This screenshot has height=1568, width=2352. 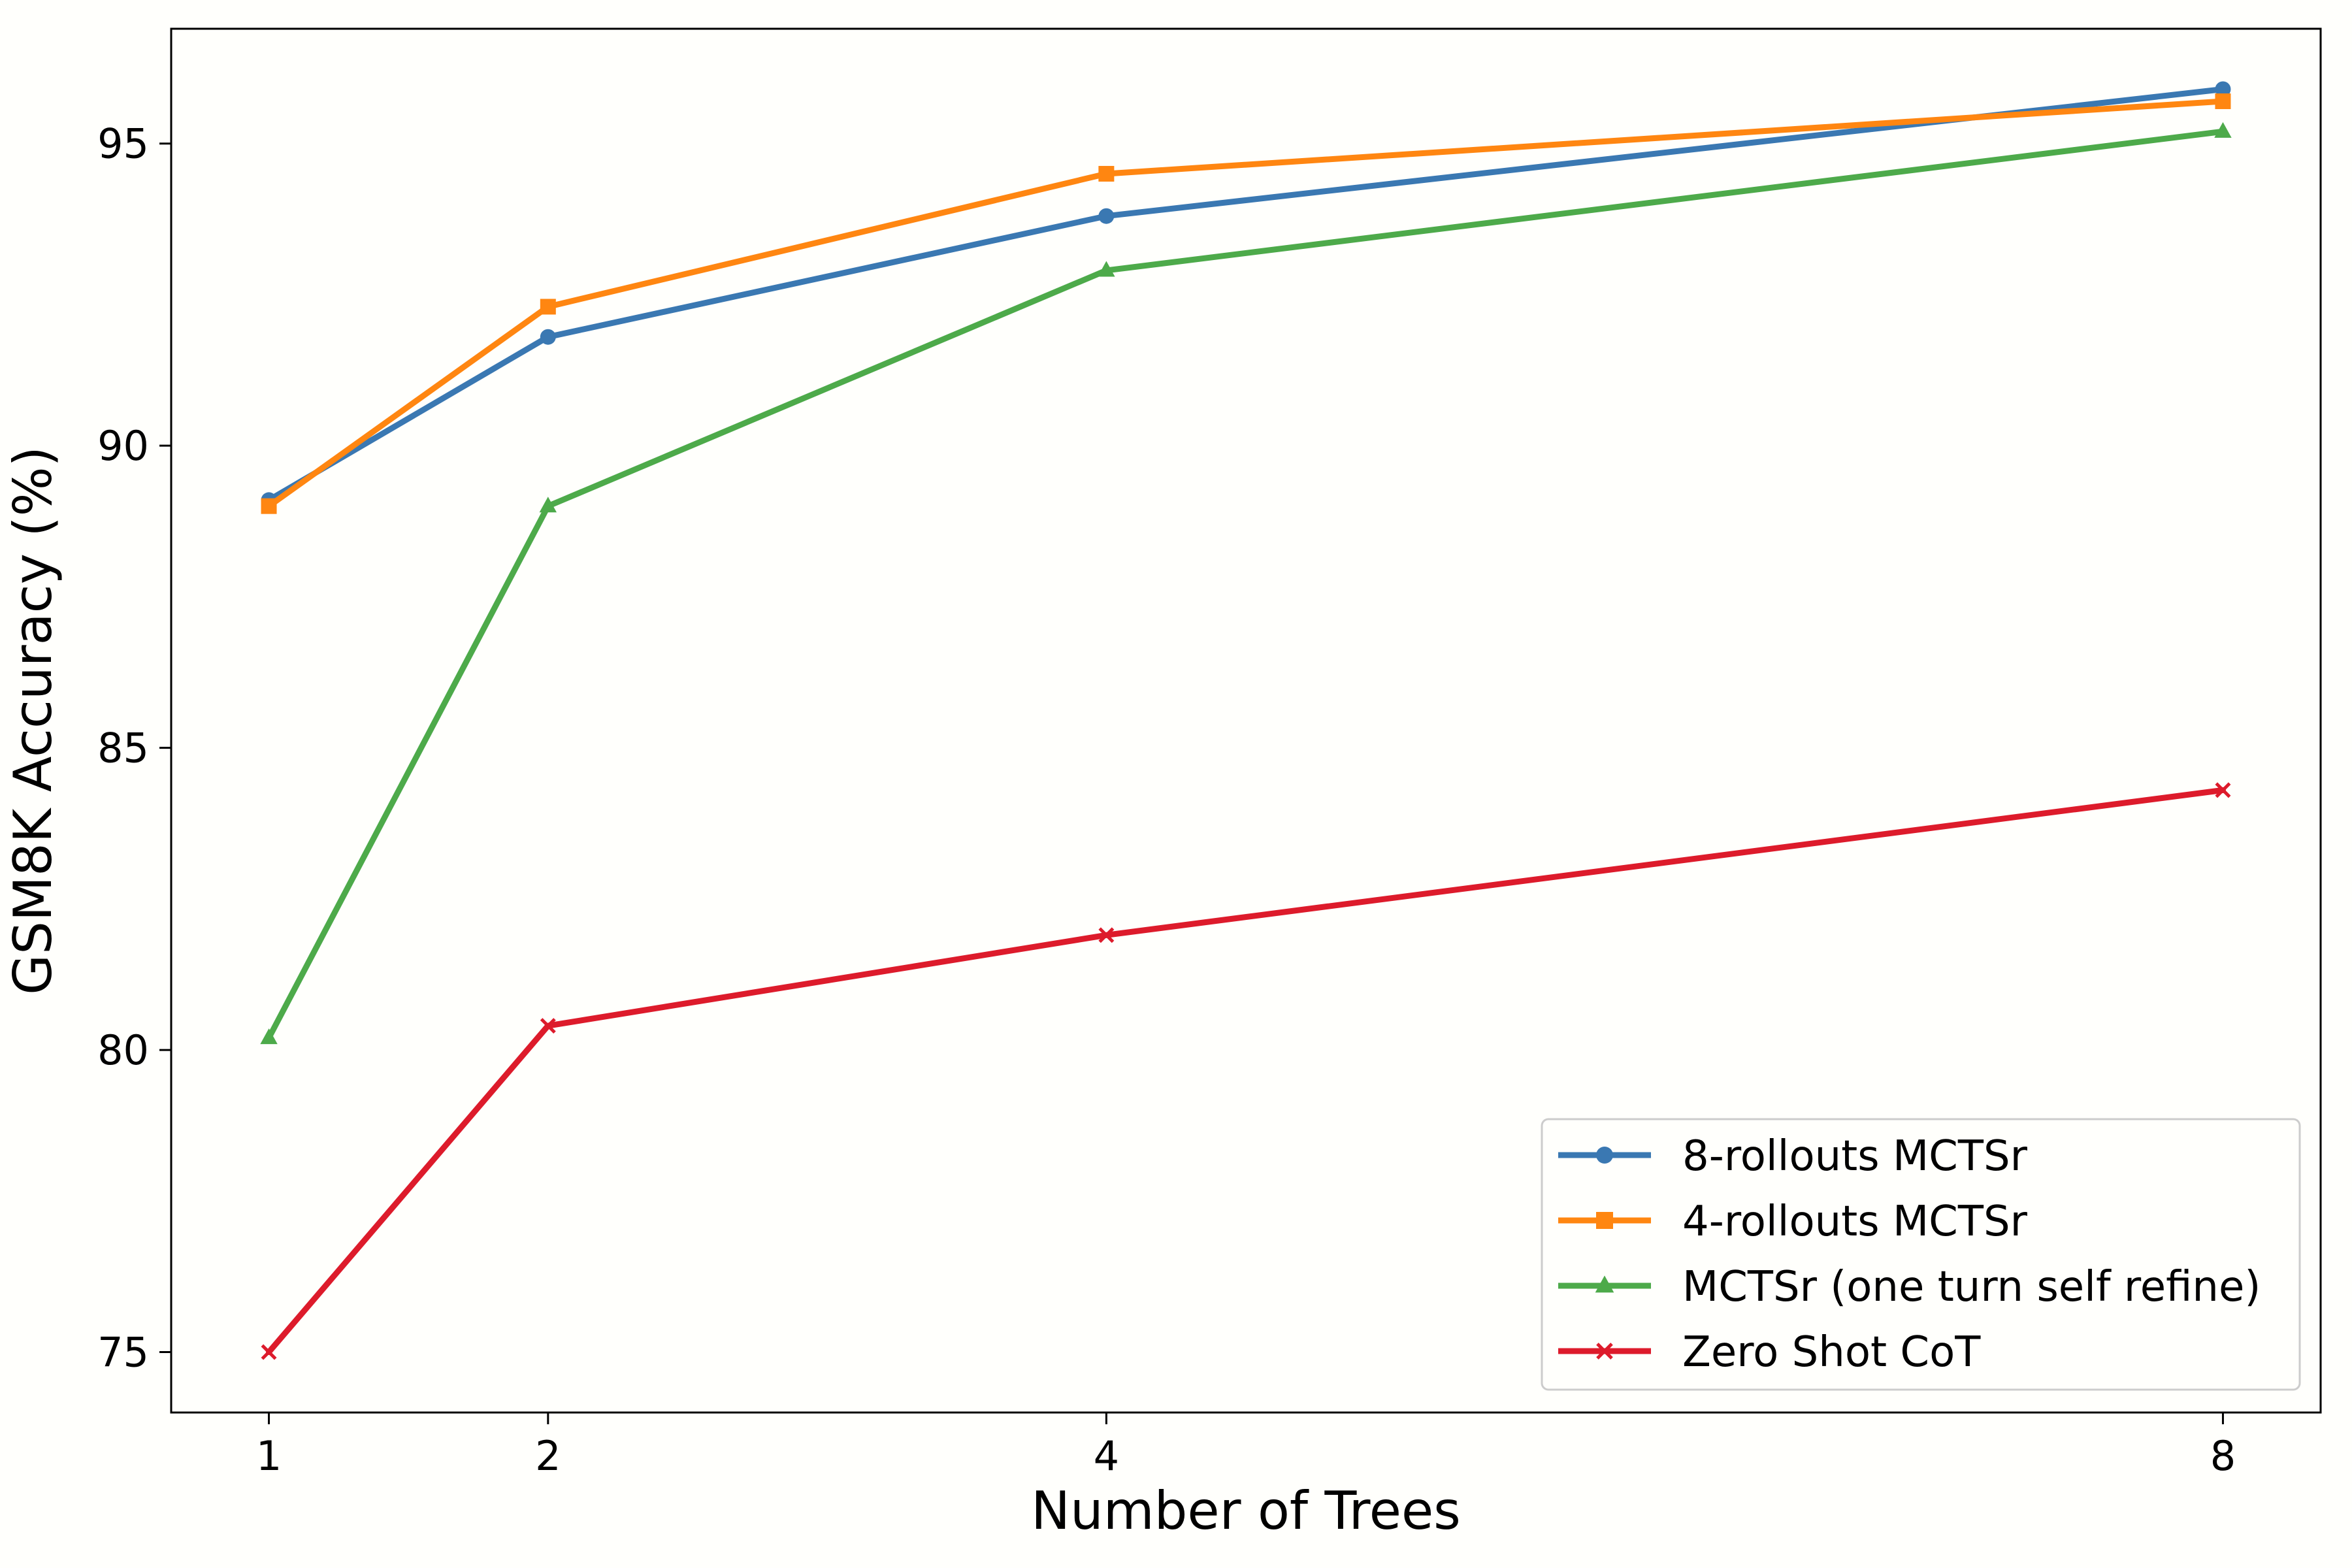 What do you see at coordinates (123, 446) in the screenshot?
I see `y-tick-label: 90` at bounding box center [123, 446].